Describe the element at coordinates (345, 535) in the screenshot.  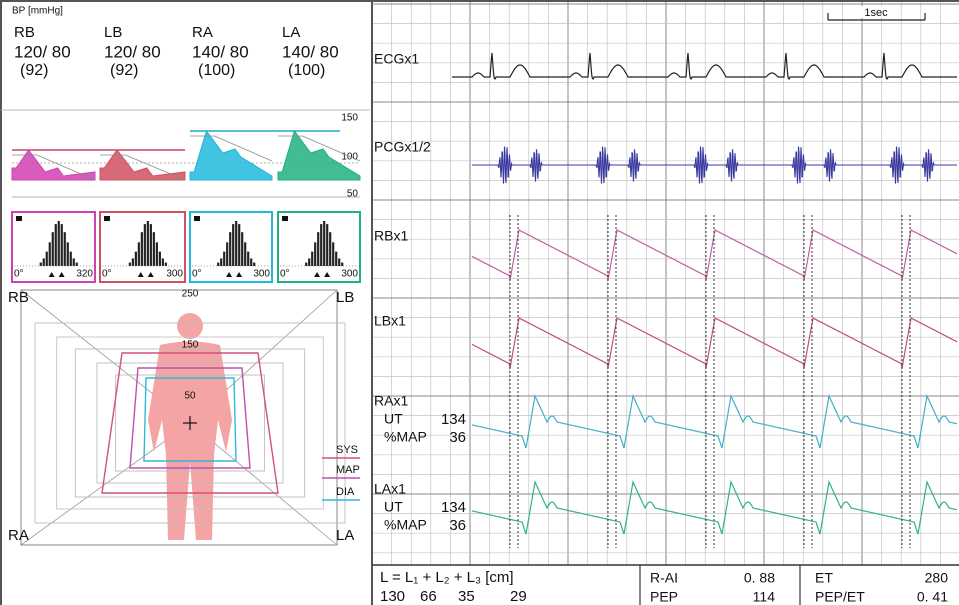
I see `corner-label: LA` at that location.